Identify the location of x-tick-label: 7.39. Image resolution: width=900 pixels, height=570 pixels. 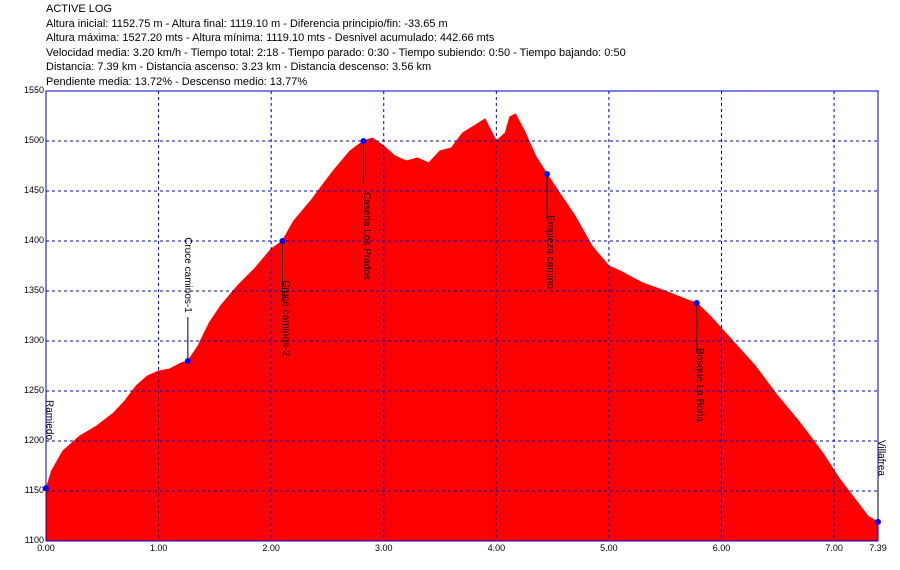
(878, 548).